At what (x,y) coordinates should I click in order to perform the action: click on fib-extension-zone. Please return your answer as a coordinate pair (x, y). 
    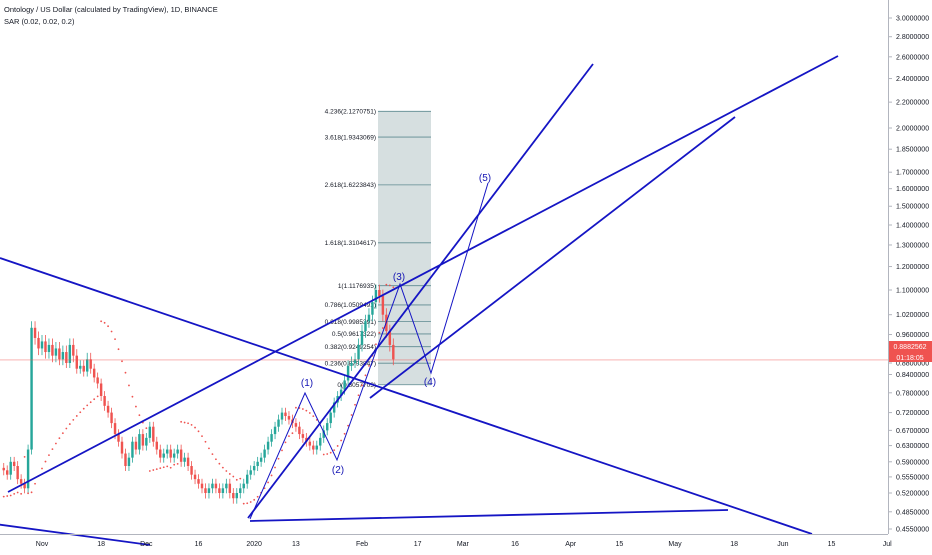
    Looking at the image, I should click on (404, 248).